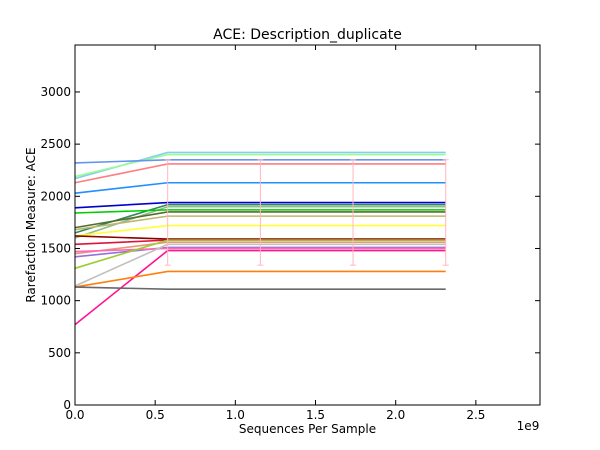 The image size is (600, 450). I want to click on y-tick-label: 1500, so click(55, 248).